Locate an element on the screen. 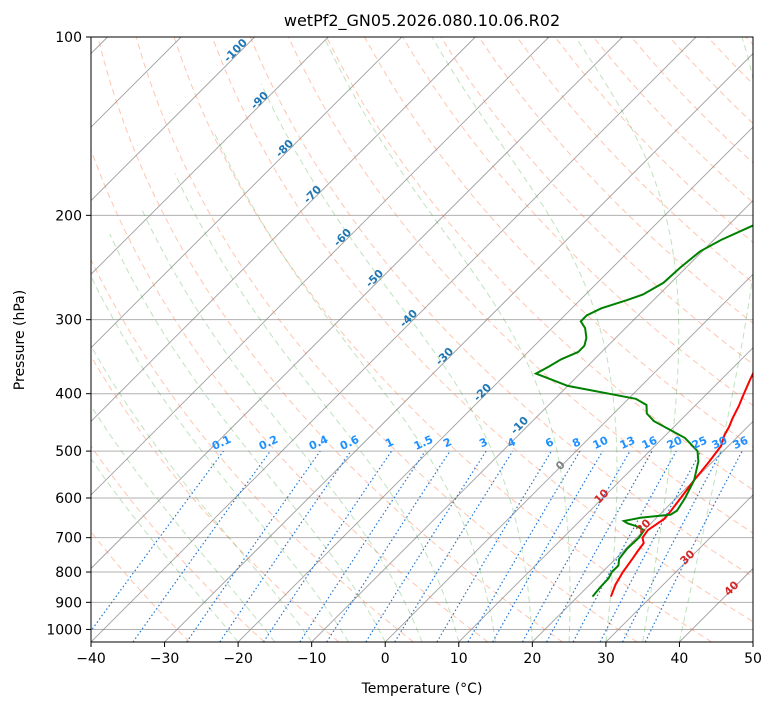 The height and width of the screenshot is (708, 775). x-axis-label: Temperature (°C) is located at coordinates (422, 689).